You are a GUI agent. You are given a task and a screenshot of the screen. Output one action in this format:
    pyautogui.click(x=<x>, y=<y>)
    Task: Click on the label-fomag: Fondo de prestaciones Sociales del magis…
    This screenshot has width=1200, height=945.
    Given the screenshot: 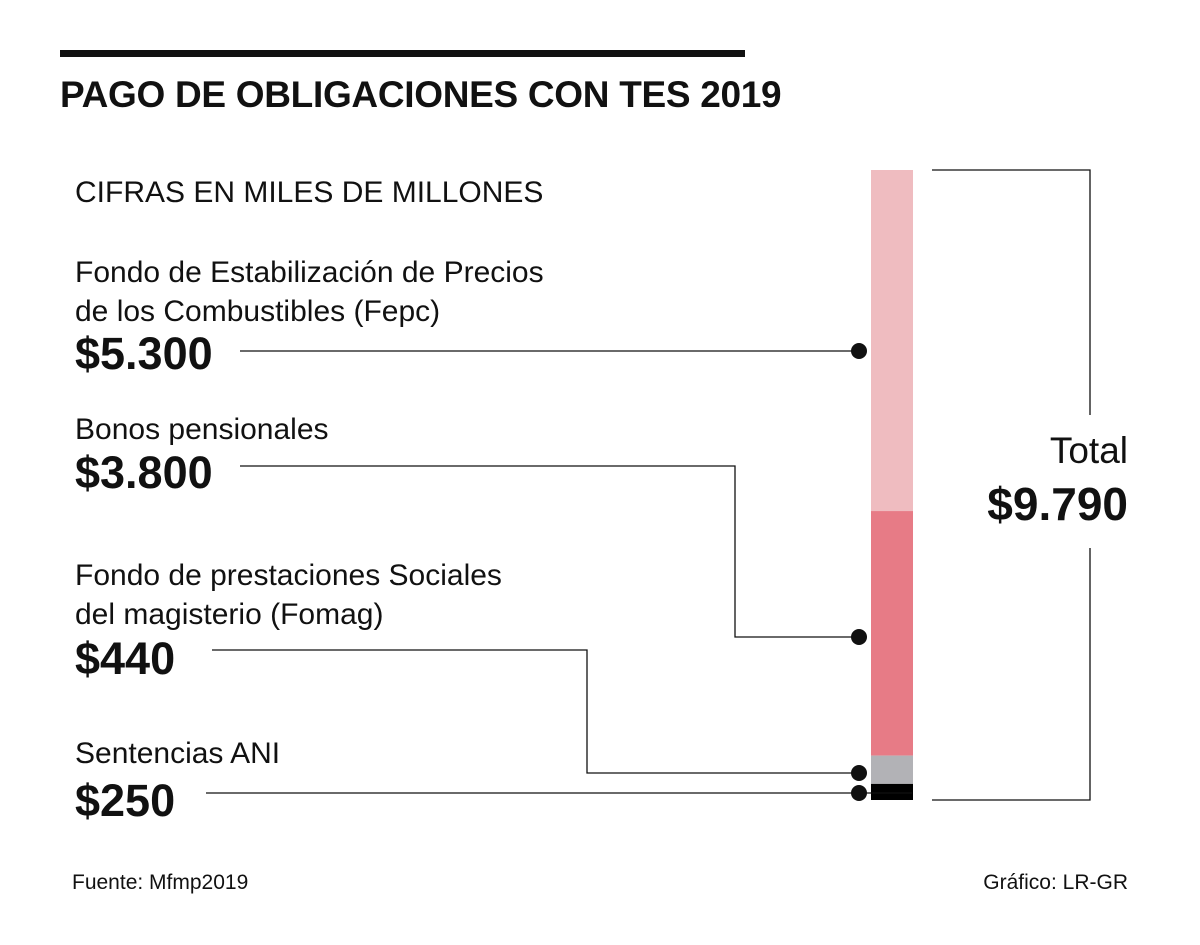 What is the action you would take?
    pyautogui.click(x=288, y=595)
    